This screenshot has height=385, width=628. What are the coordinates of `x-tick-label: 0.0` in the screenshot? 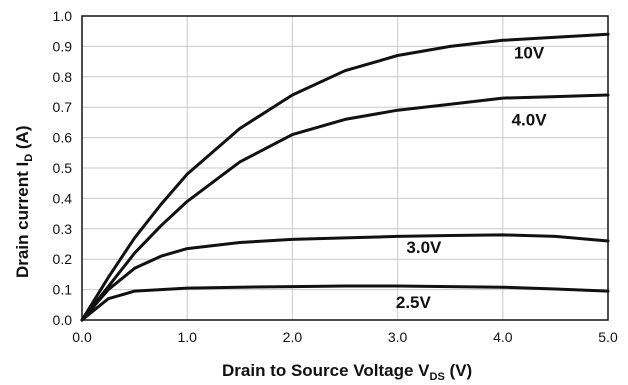 It's located at (82, 337).